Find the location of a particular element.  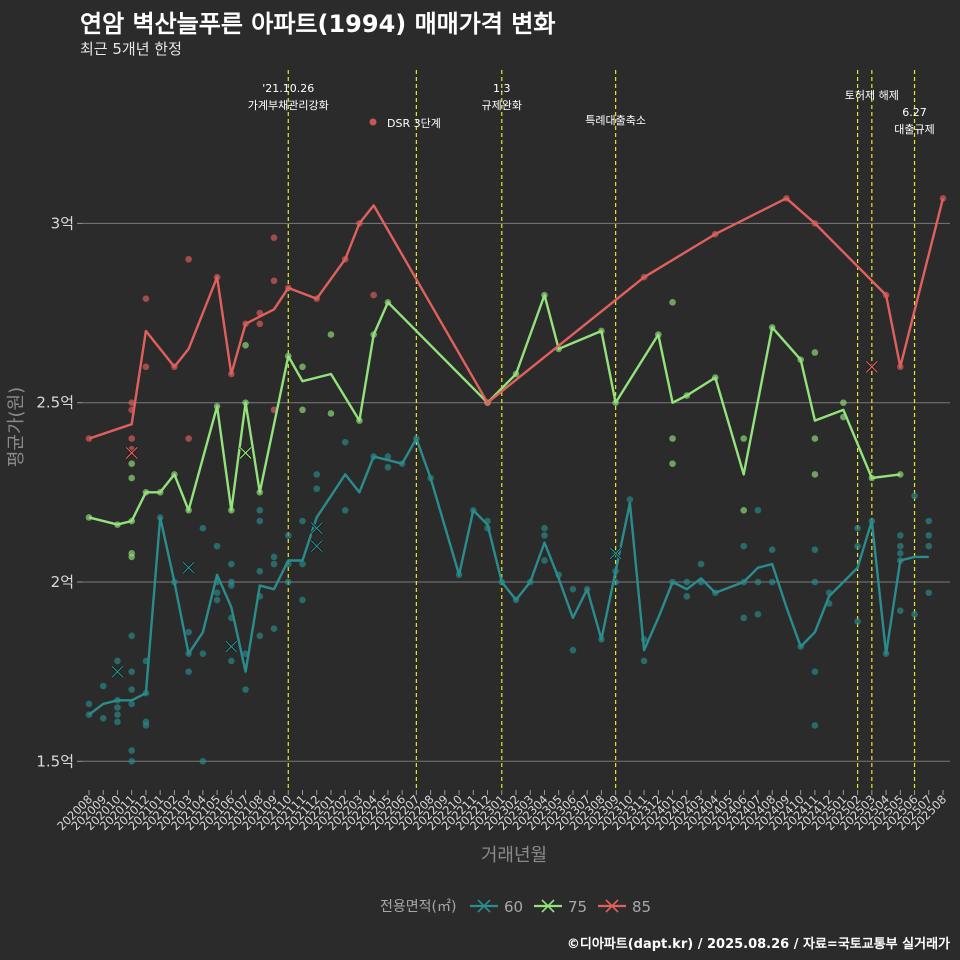

legend-title: 전용면적(㎡) is located at coordinates (418, 907).